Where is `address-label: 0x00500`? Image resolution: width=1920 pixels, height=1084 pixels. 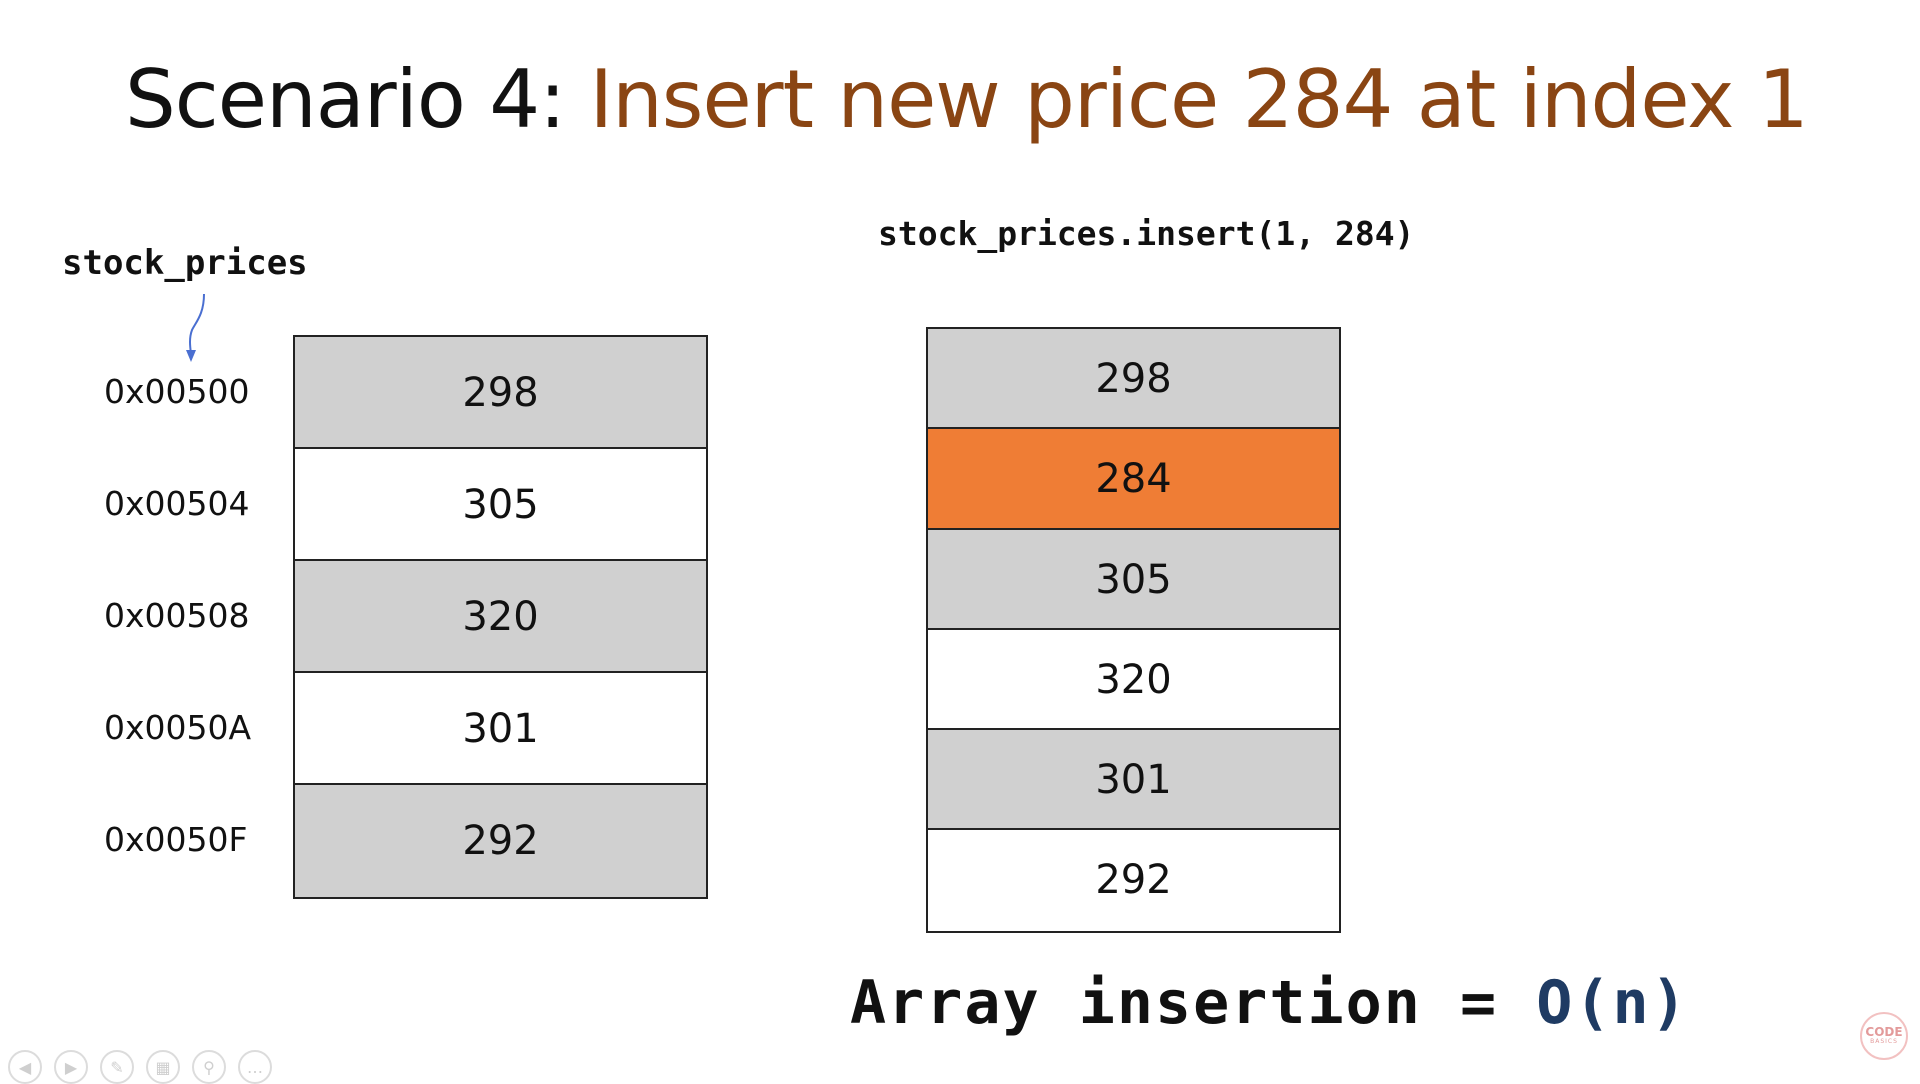
address-label: 0x00500 is located at coordinates (177, 391).